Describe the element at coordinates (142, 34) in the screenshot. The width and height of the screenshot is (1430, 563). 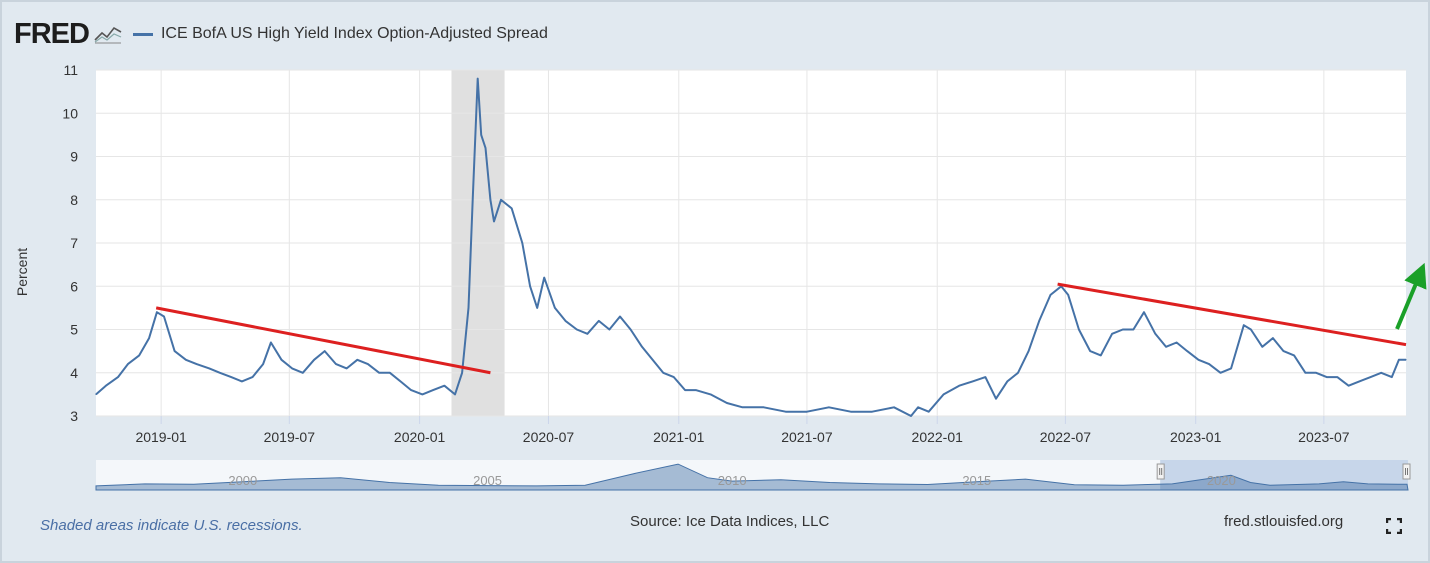
I see `legend-swatch` at that location.